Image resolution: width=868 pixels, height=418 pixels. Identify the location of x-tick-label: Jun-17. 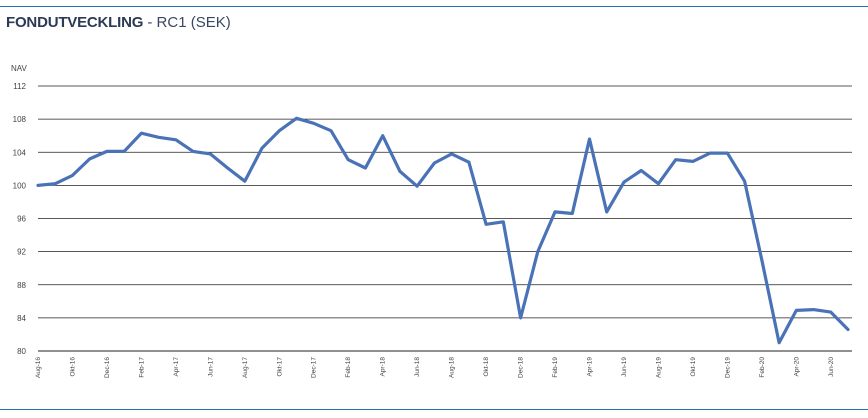
(210, 367).